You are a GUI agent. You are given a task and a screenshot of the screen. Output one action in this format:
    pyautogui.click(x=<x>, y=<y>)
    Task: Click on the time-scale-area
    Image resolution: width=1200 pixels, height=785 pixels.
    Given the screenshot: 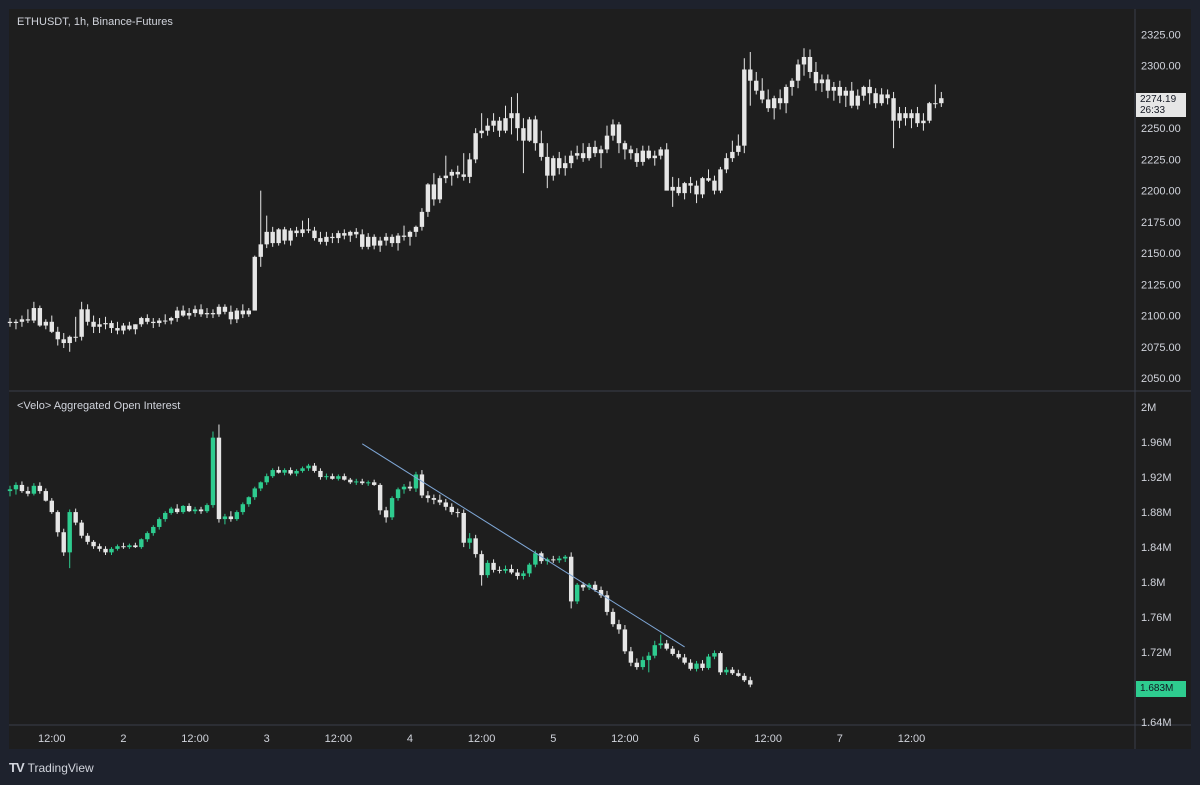 What is the action you would take?
    pyautogui.click(x=600, y=737)
    